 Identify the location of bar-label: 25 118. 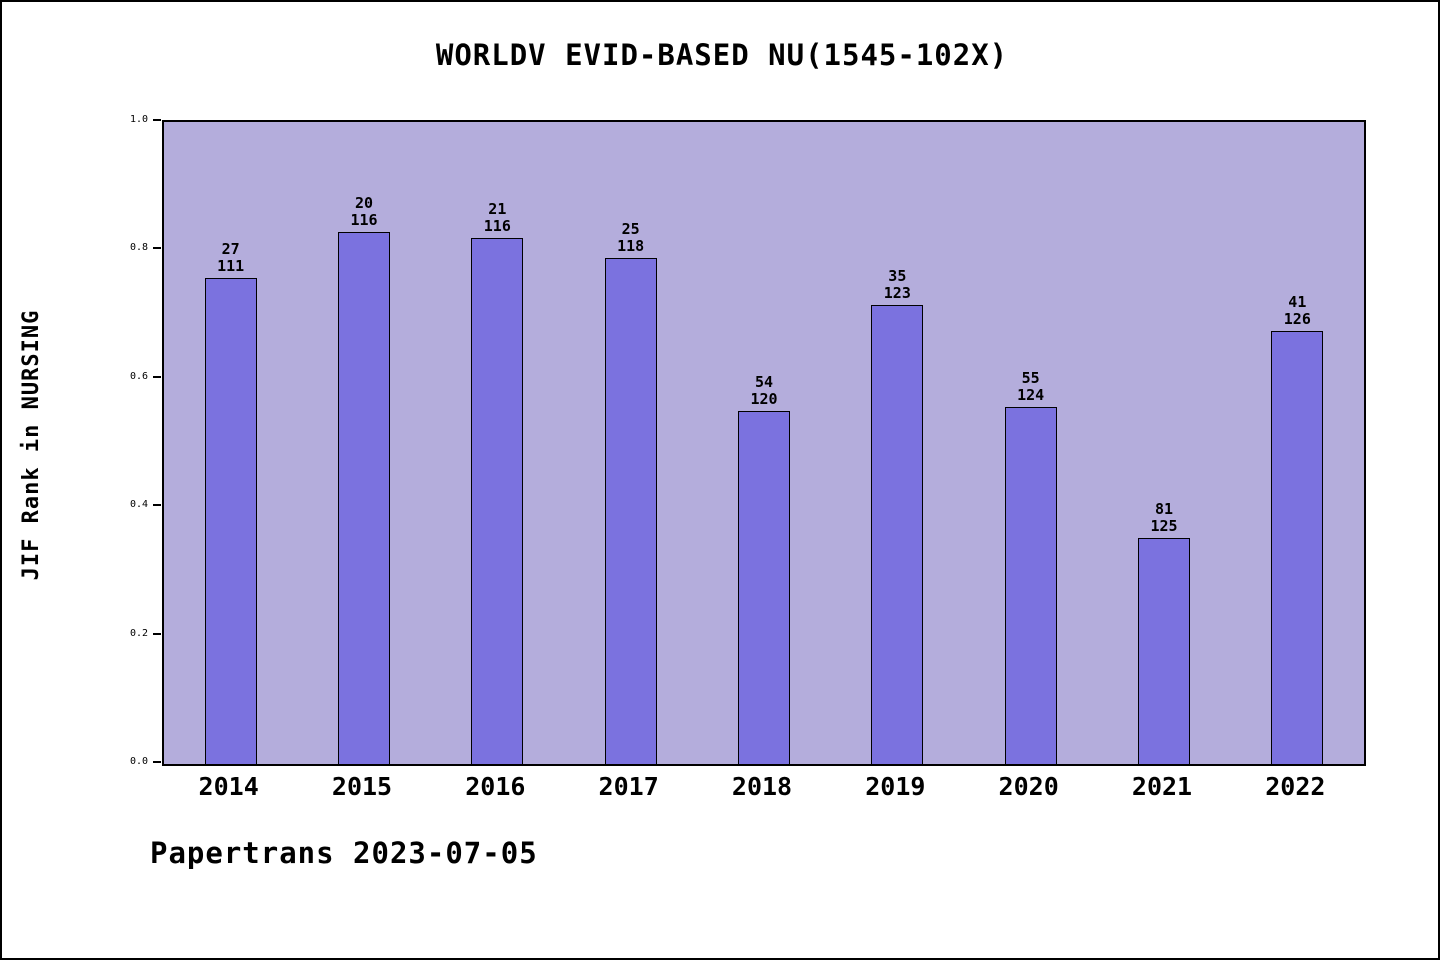
(631, 238).